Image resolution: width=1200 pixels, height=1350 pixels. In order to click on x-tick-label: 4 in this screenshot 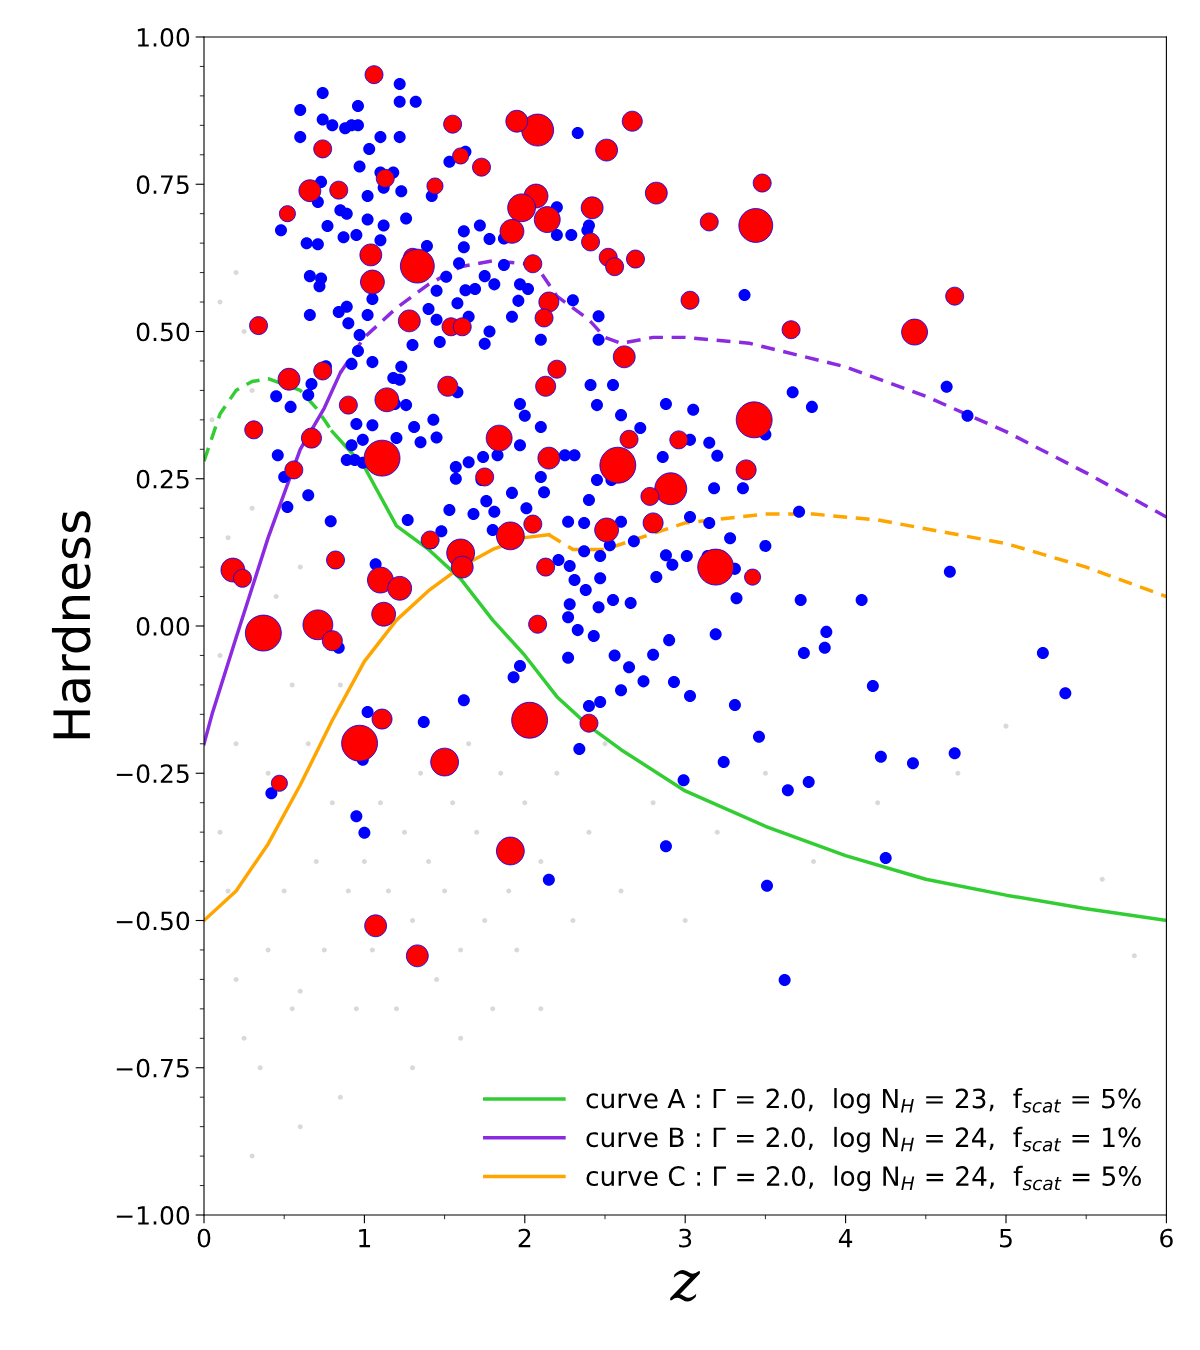, I will do `click(845, 1238)`.